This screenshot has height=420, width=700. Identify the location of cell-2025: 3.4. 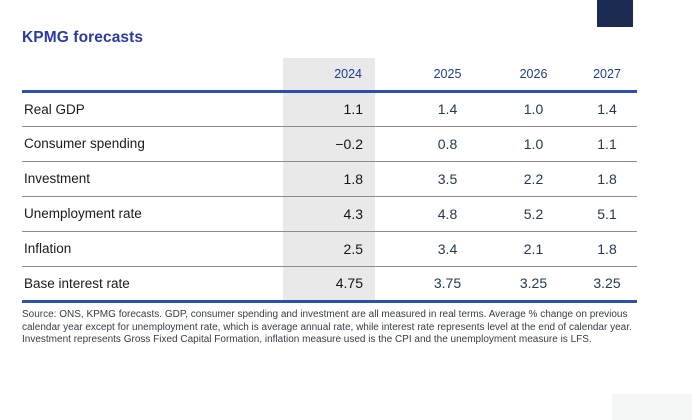
(447, 249).